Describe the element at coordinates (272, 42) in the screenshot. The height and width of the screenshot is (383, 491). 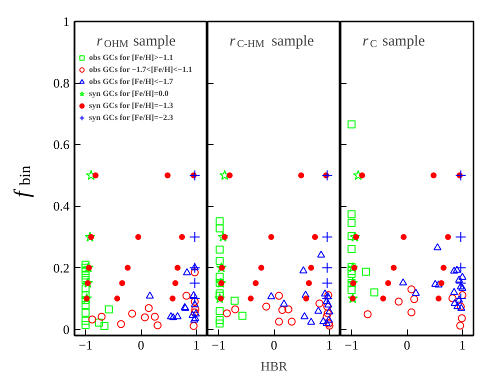
I see `text: rC-HM sample` at that location.